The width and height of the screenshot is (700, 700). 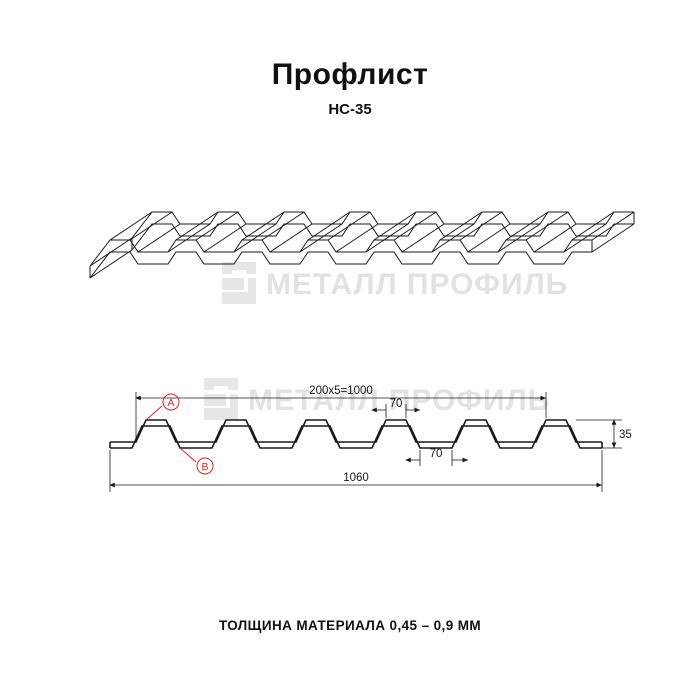 I want to click on dim-total-width-label: 1060, so click(x=356, y=478).